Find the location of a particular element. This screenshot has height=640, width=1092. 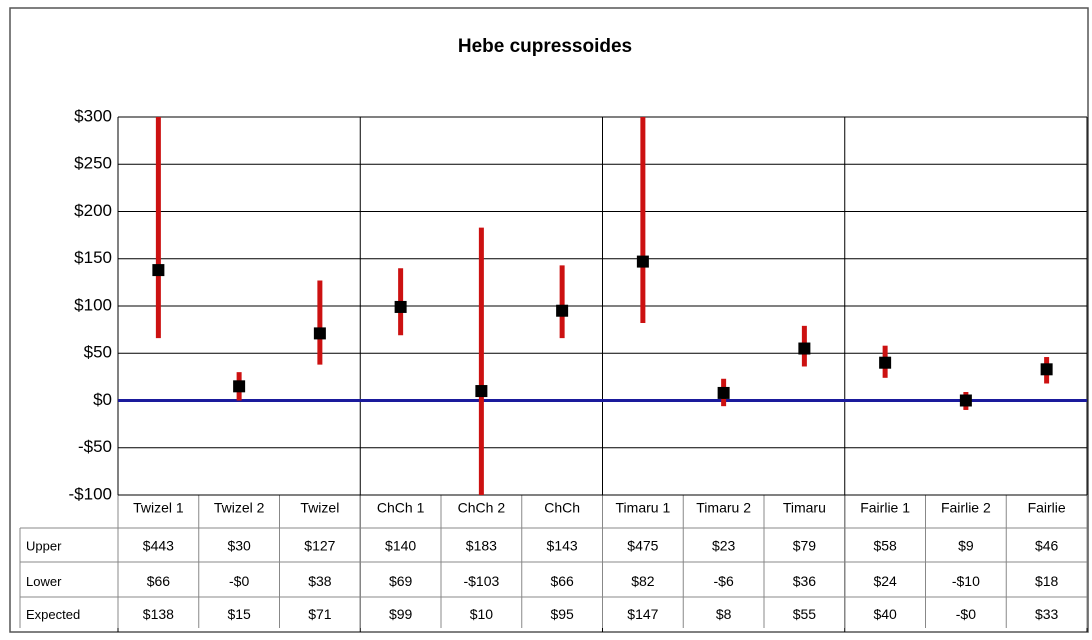

table-cell: $140 is located at coordinates (400, 546).